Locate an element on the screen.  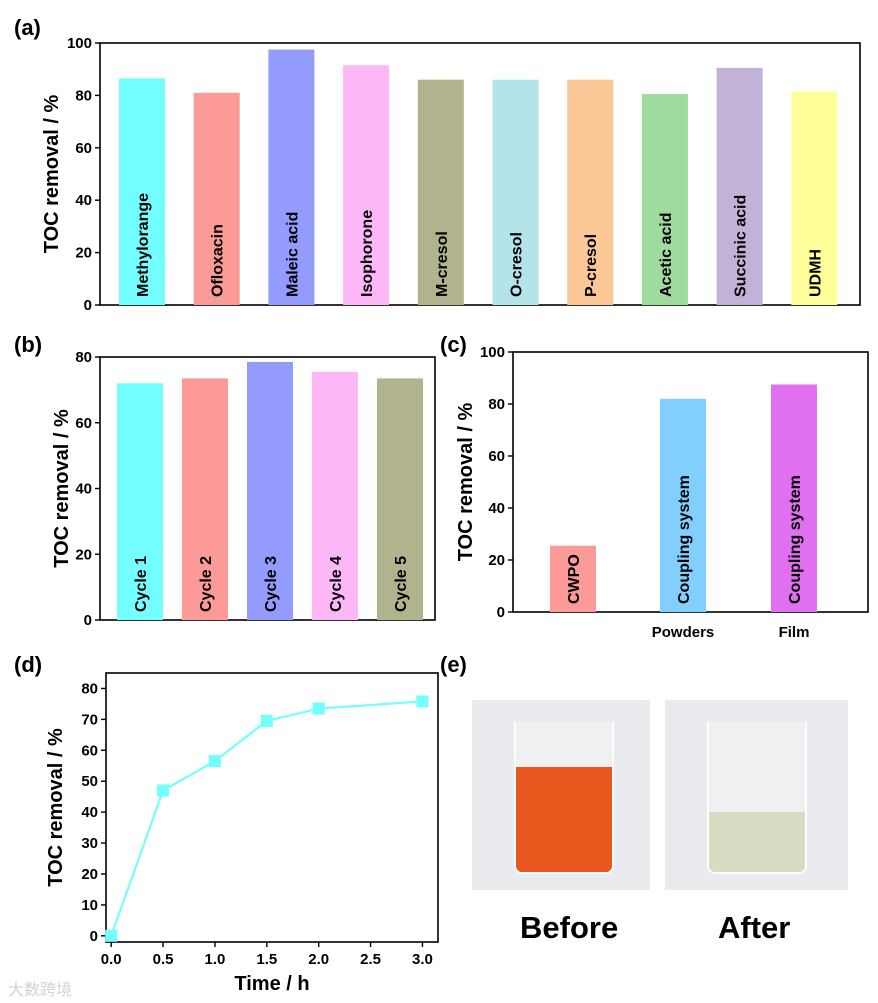
bar-label: Cycle 1 is located at coordinates (141, 584).